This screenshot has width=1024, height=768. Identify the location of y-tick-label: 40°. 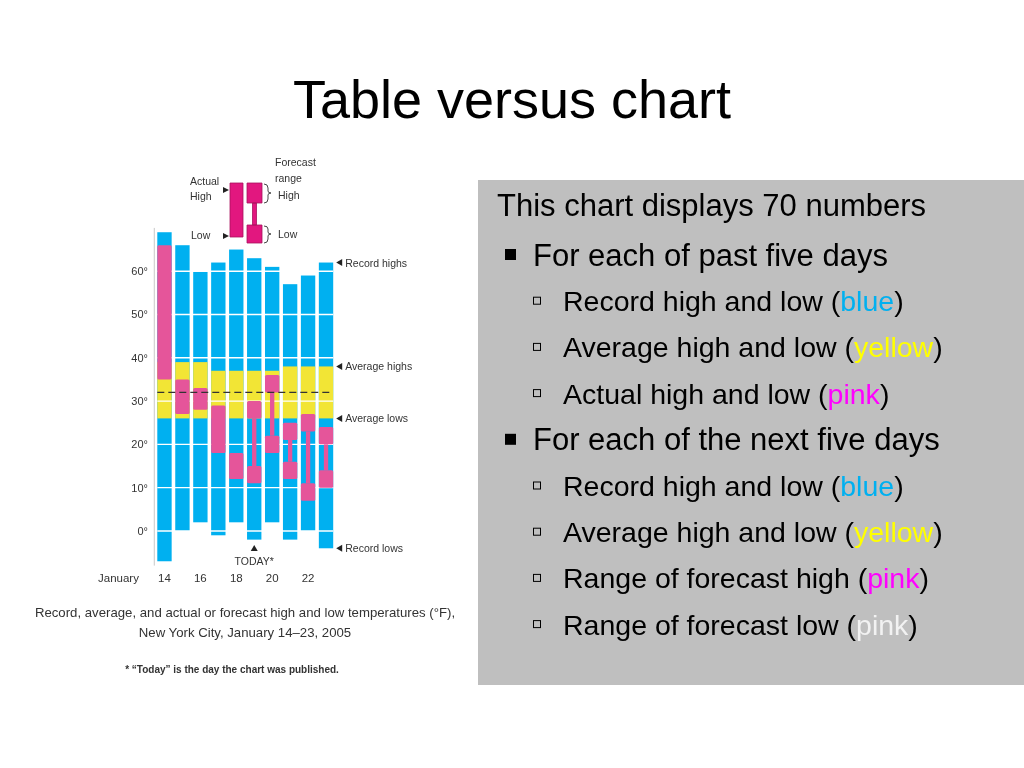
(139, 357).